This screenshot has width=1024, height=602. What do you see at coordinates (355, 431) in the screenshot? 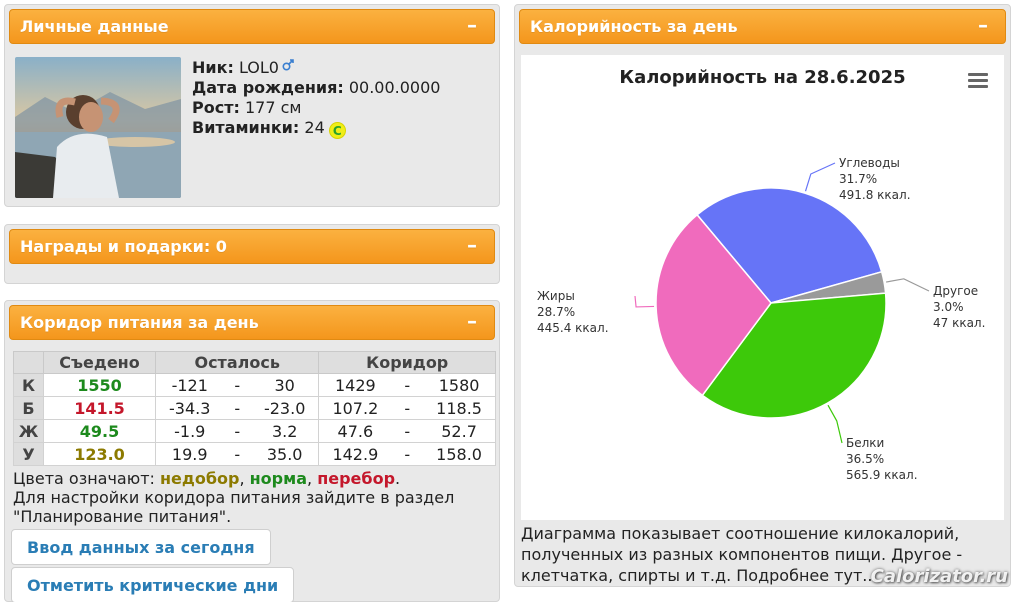
I see `corridor-from: 47.6` at bounding box center [355, 431].